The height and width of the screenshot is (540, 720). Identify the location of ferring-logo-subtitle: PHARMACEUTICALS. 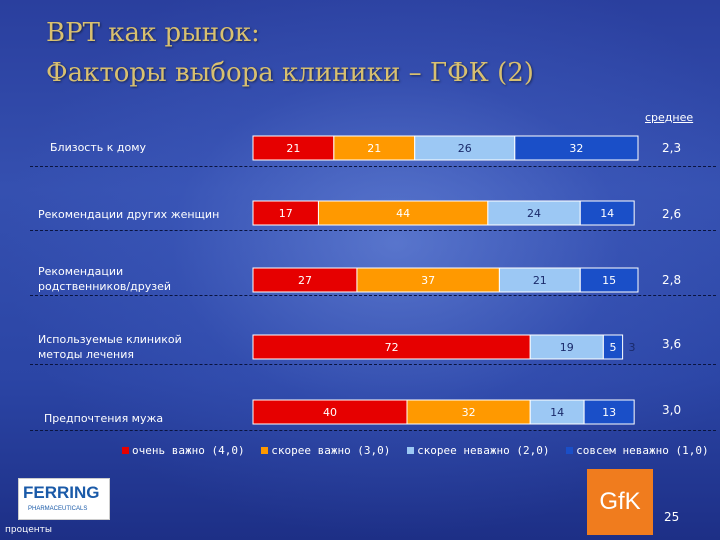
(58, 509).